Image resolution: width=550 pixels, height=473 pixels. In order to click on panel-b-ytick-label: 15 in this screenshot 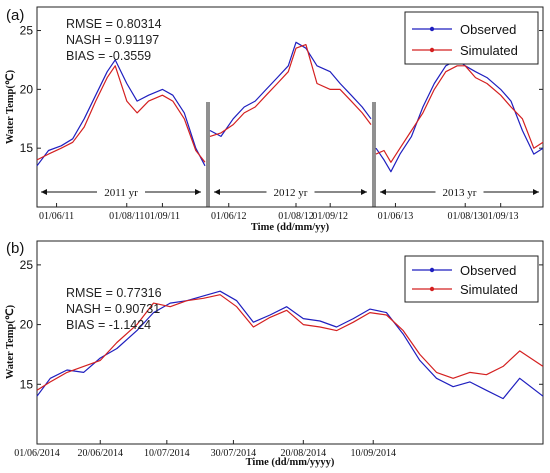, I will do `click(27, 384)`.